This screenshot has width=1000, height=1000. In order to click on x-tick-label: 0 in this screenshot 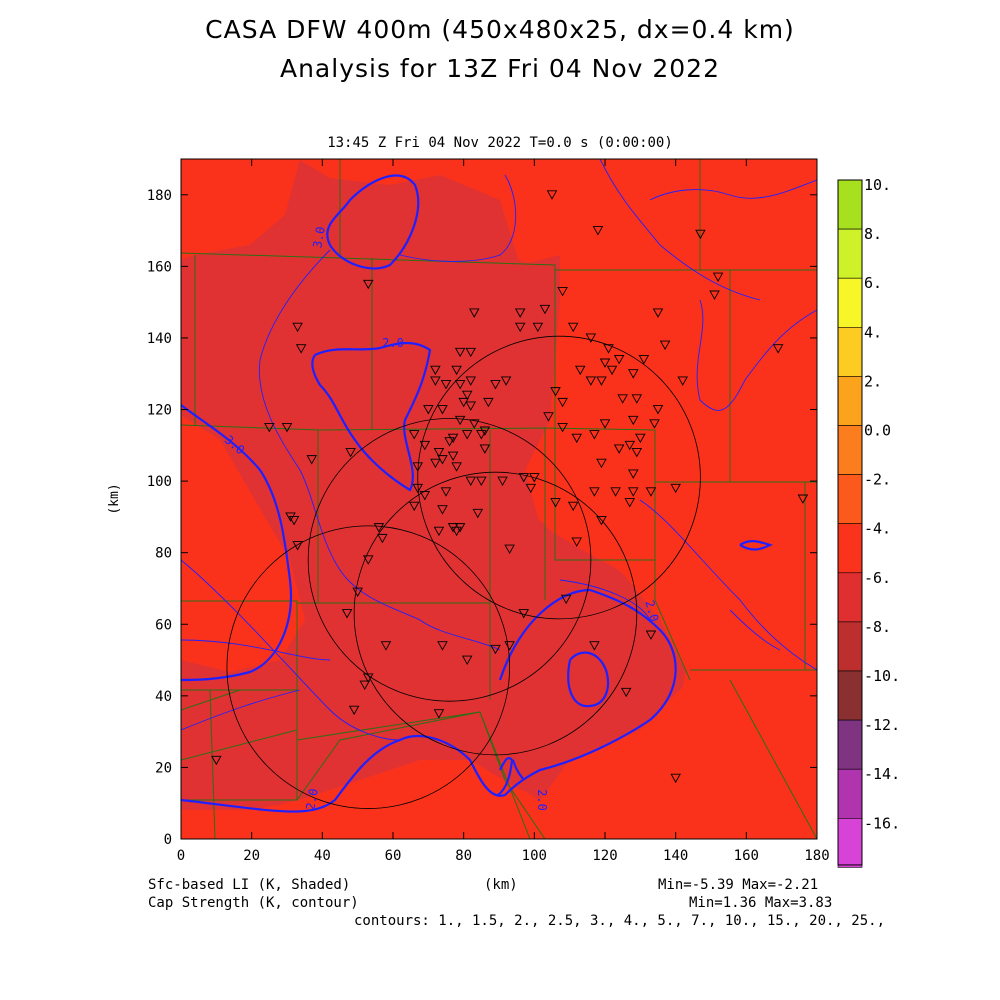, I will do `click(181, 856)`.